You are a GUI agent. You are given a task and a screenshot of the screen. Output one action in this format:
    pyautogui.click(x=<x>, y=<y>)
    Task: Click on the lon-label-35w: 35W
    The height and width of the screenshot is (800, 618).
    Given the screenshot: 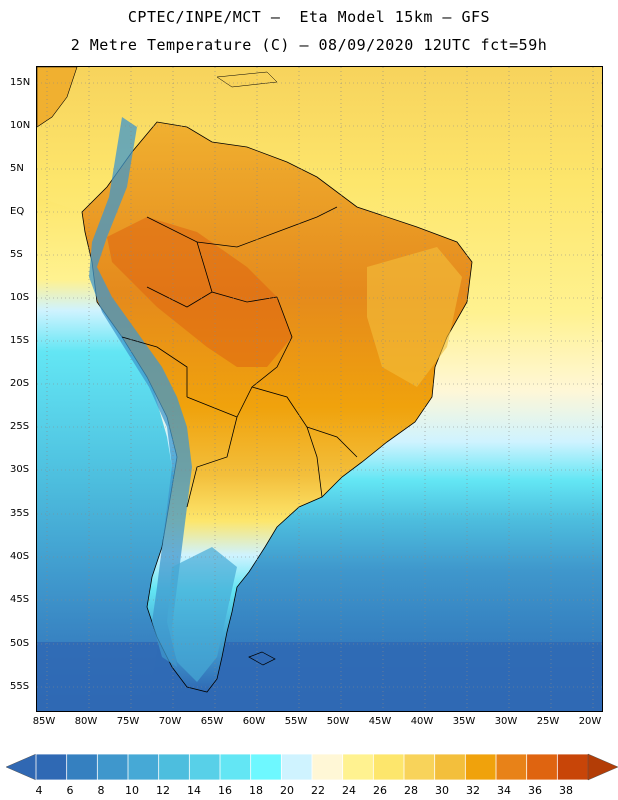 What is the action you would take?
    pyautogui.click(x=464, y=721)
    